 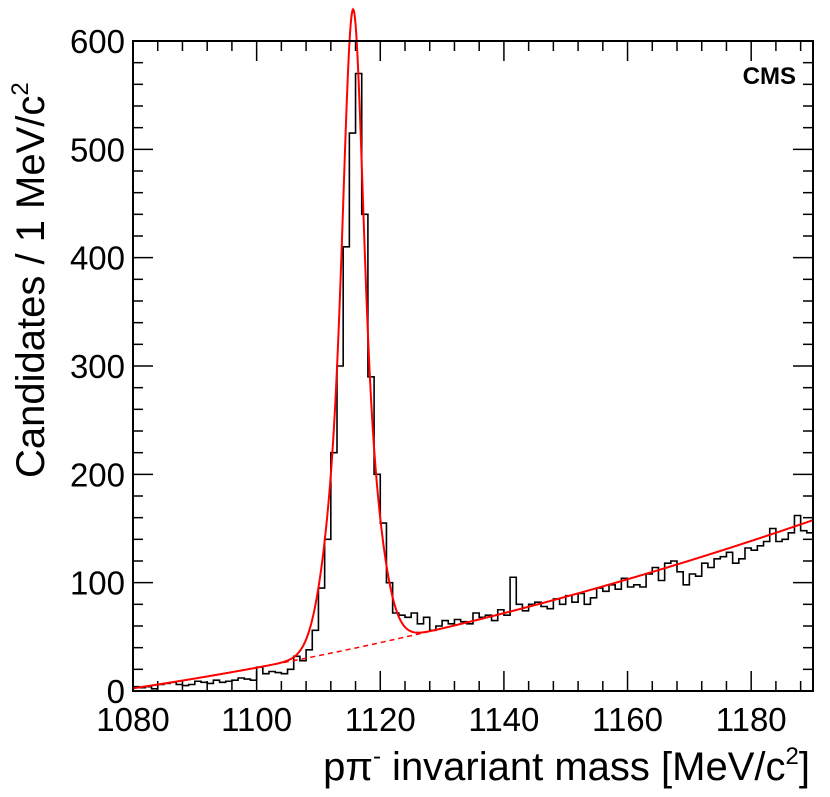 What do you see at coordinates (769, 76) in the screenshot?
I see `experiment-label: CMS` at bounding box center [769, 76].